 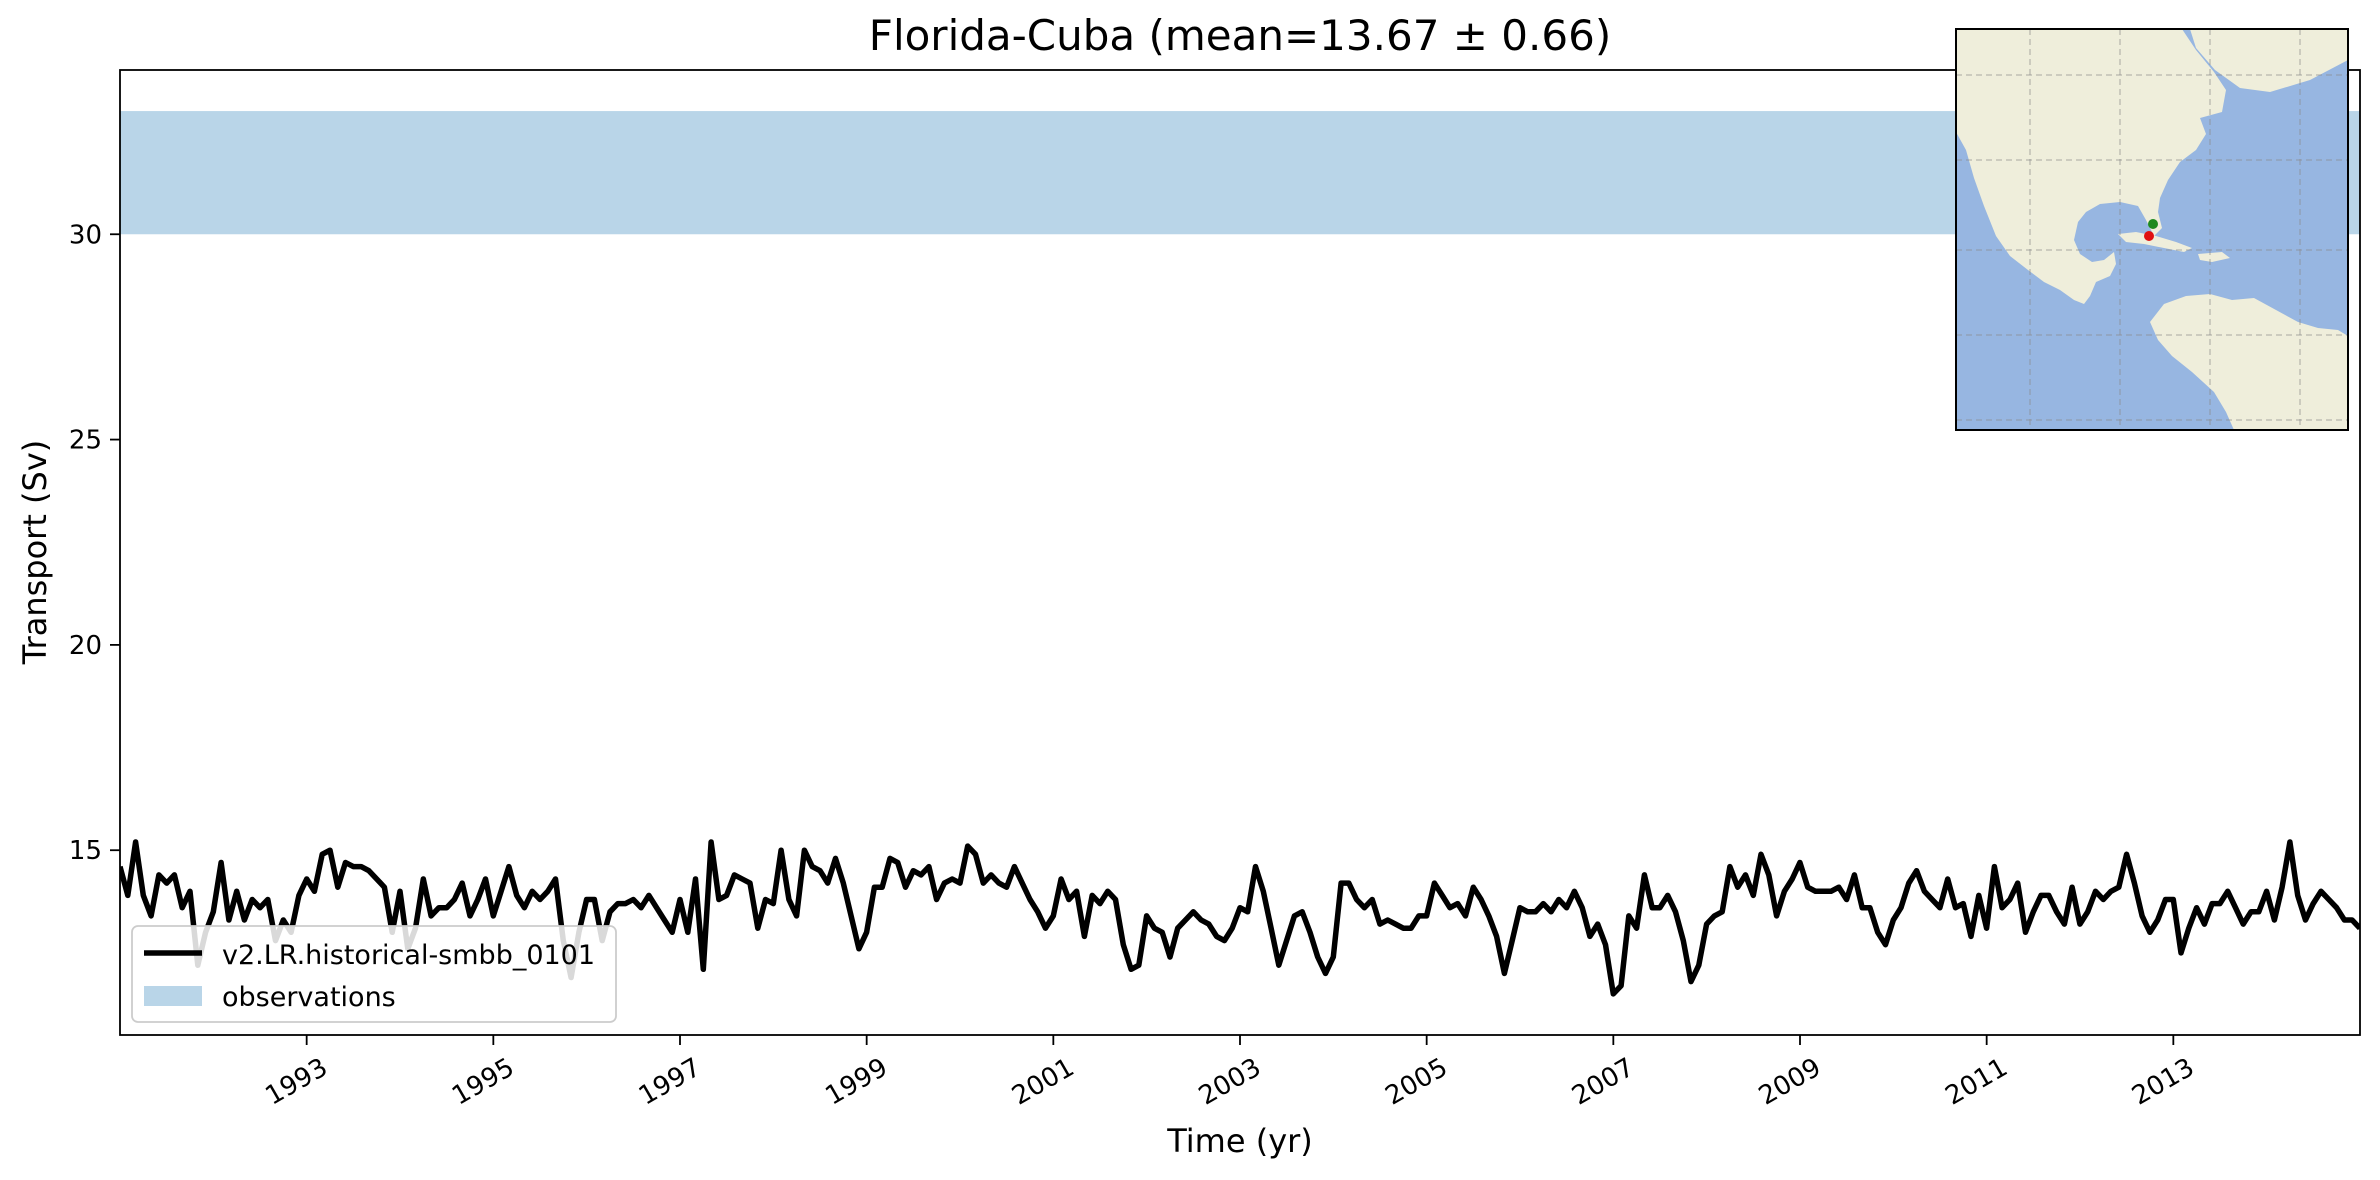 I want to click on map-land, so click(x=2152, y=229).